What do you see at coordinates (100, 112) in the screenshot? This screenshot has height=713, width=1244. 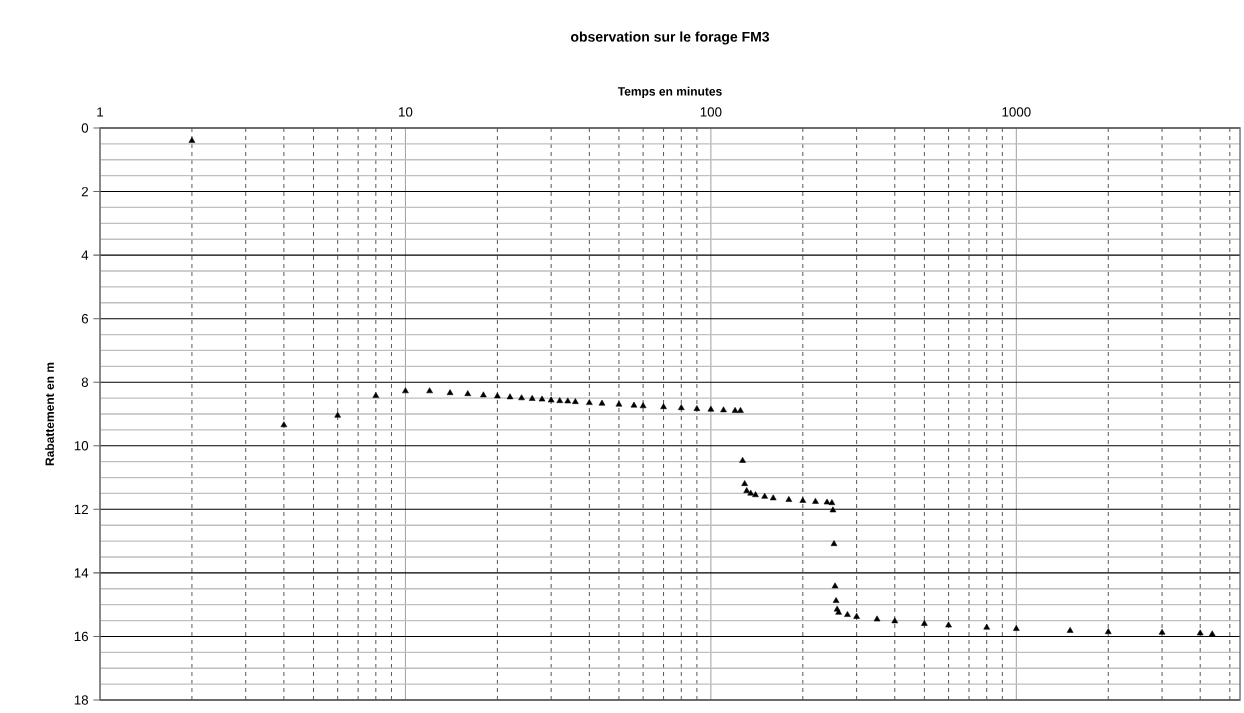 I see `x-tick-label: 1` at bounding box center [100, 112].